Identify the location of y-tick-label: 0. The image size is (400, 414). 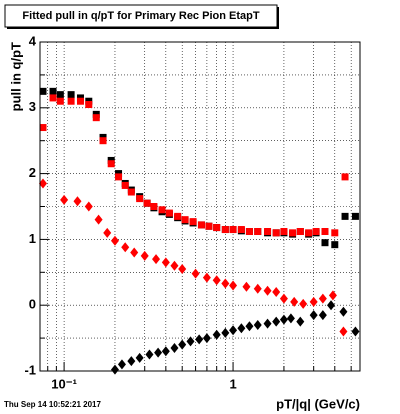
(32, 304).